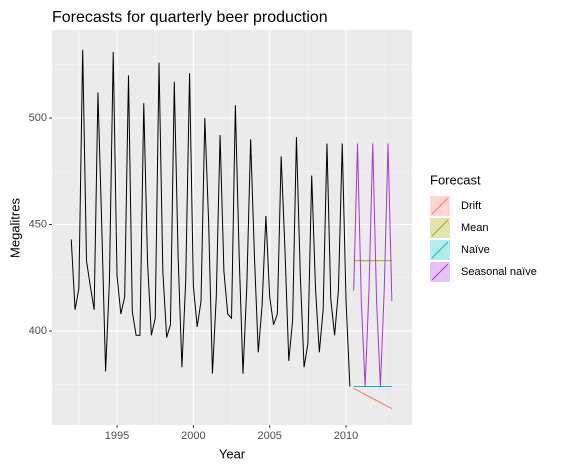 The width and height of the screenshot is (571, 470). I want to click on y-tick-label: 450, so click(38, 224).